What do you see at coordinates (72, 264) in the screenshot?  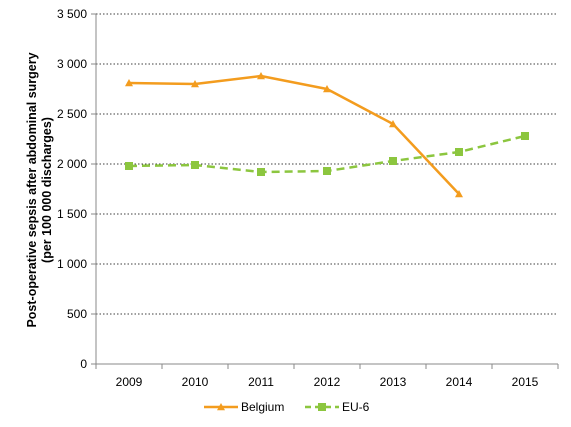 I see `y-tick-label: 1 000` at bounding box center [72, 264].